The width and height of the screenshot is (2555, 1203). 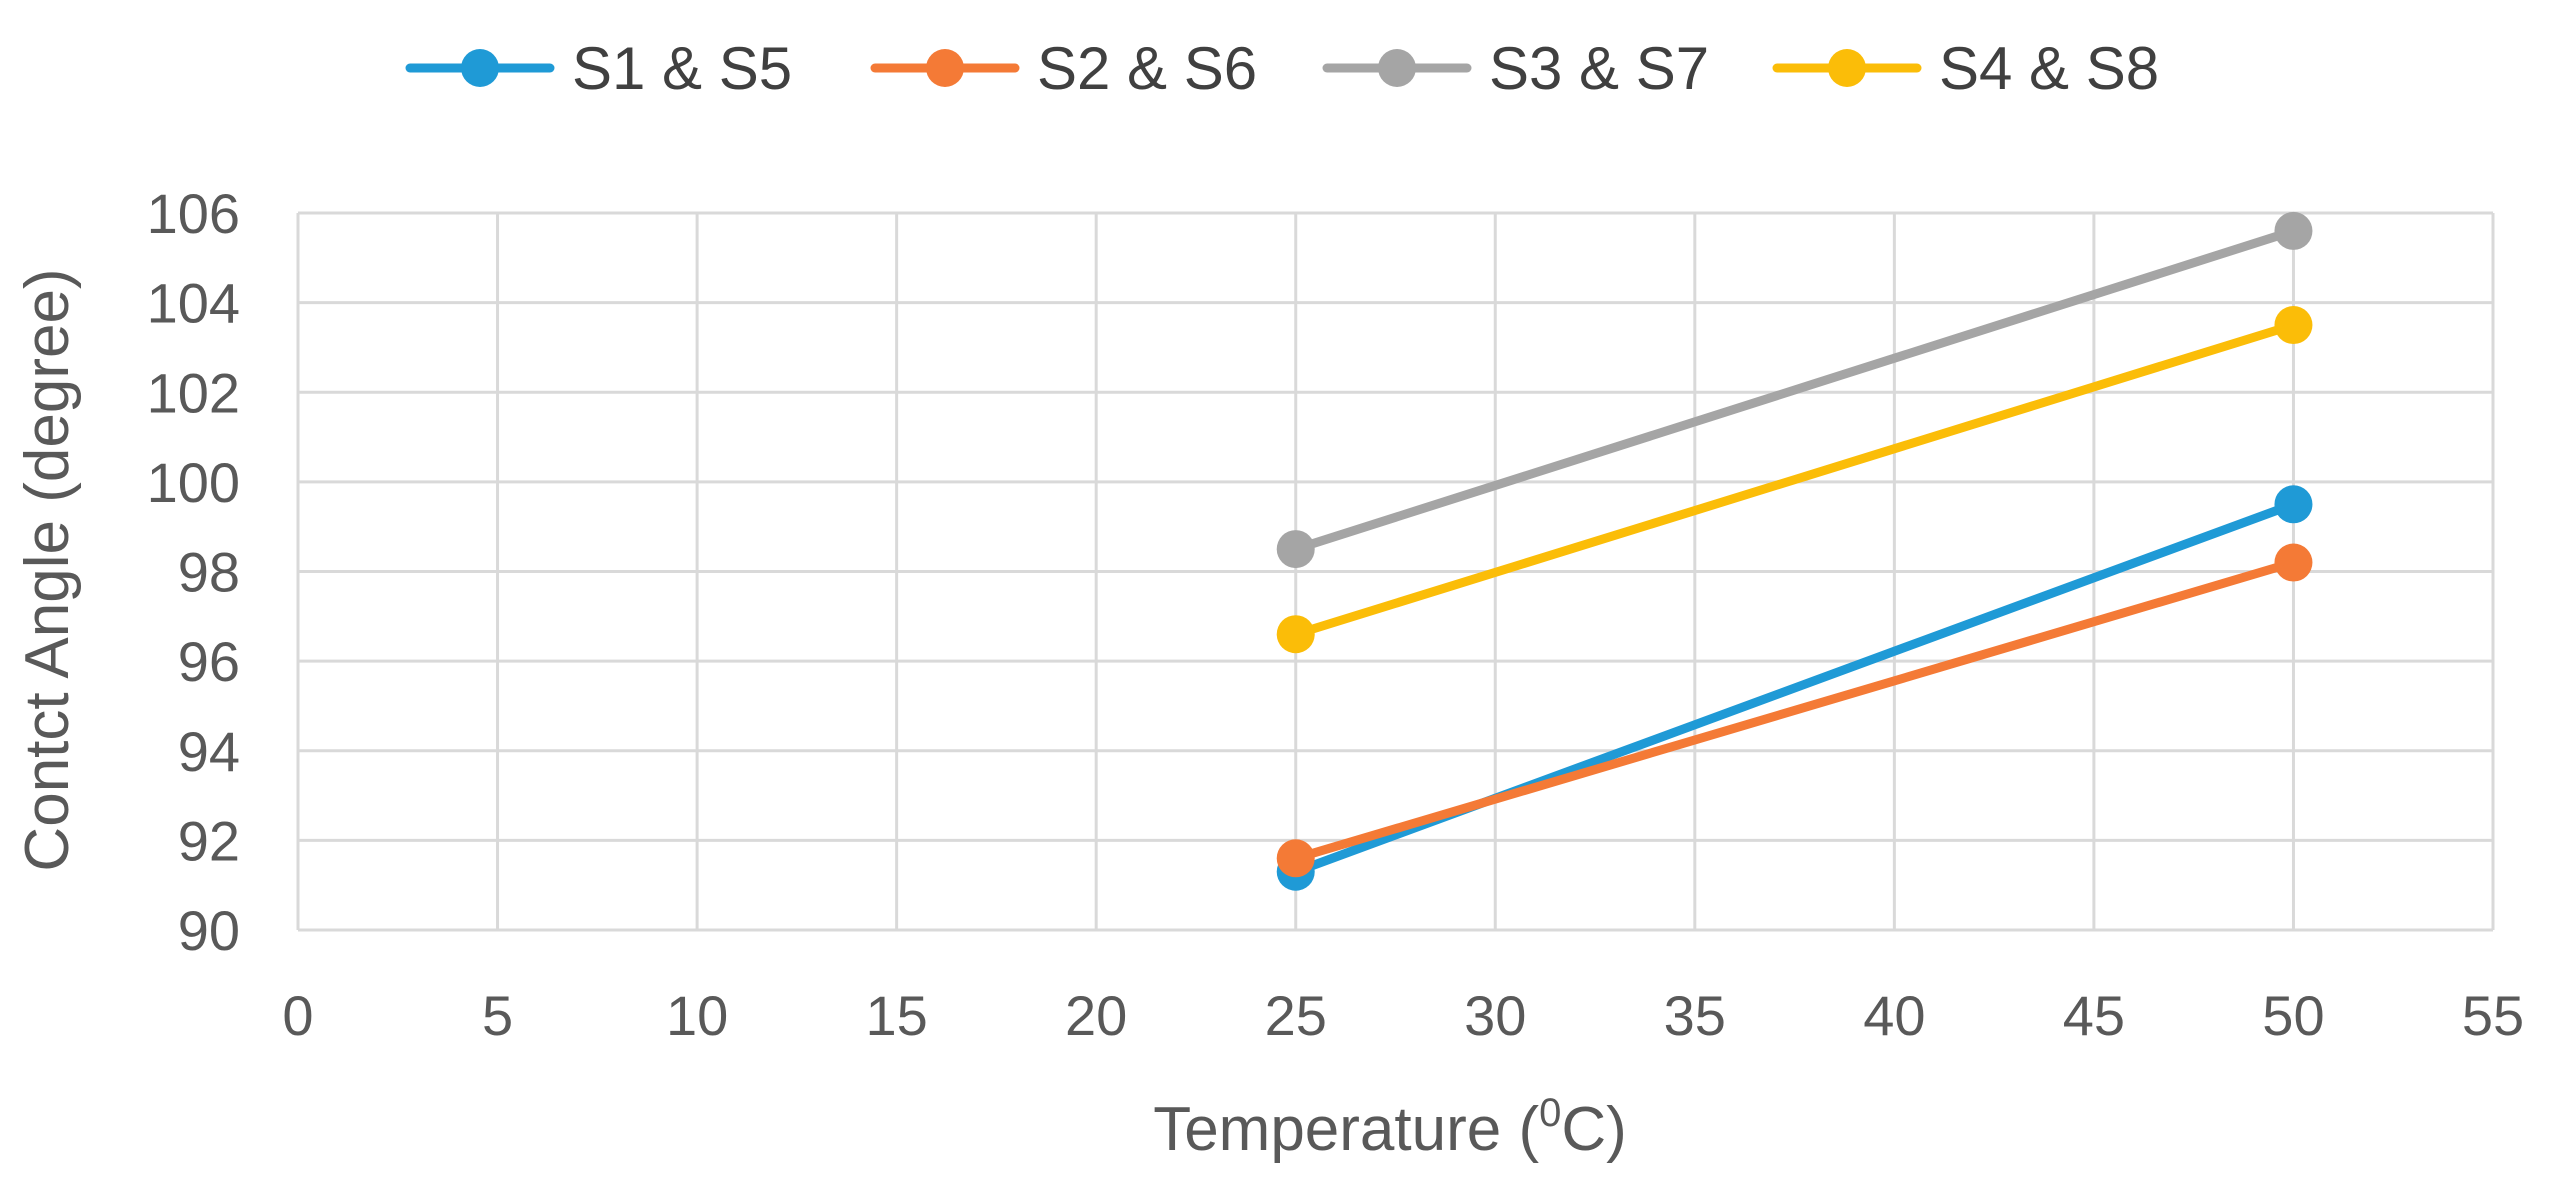 What do you see at coordinates (896, 1015) in the screenshot?
I see `x-tick-label: 15` at bounding box center [896, 1015].